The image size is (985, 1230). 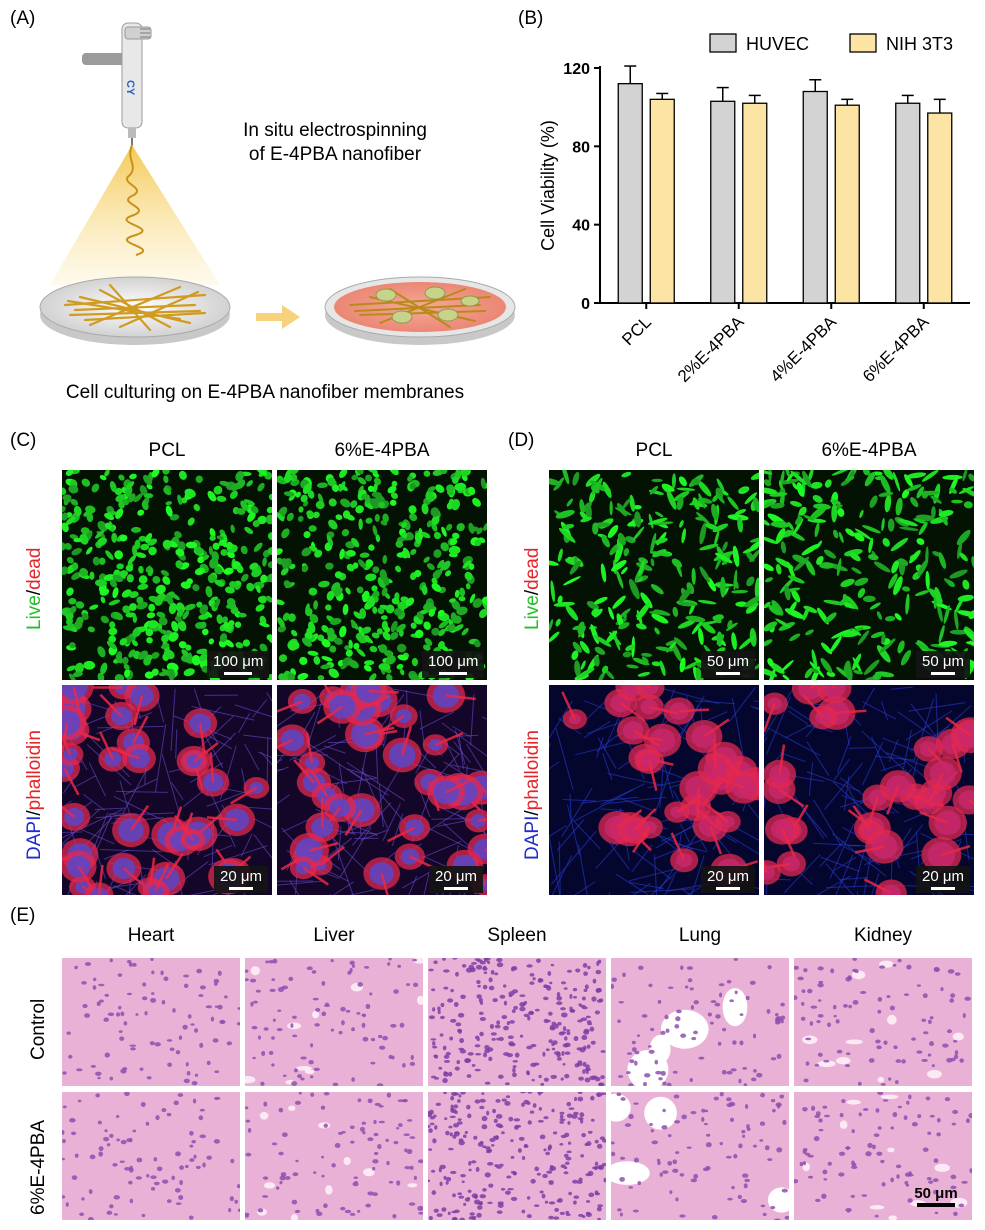 I want to click on scale-bar-d-live-6e4pba: 50 μm, so click(x=943, y=664).